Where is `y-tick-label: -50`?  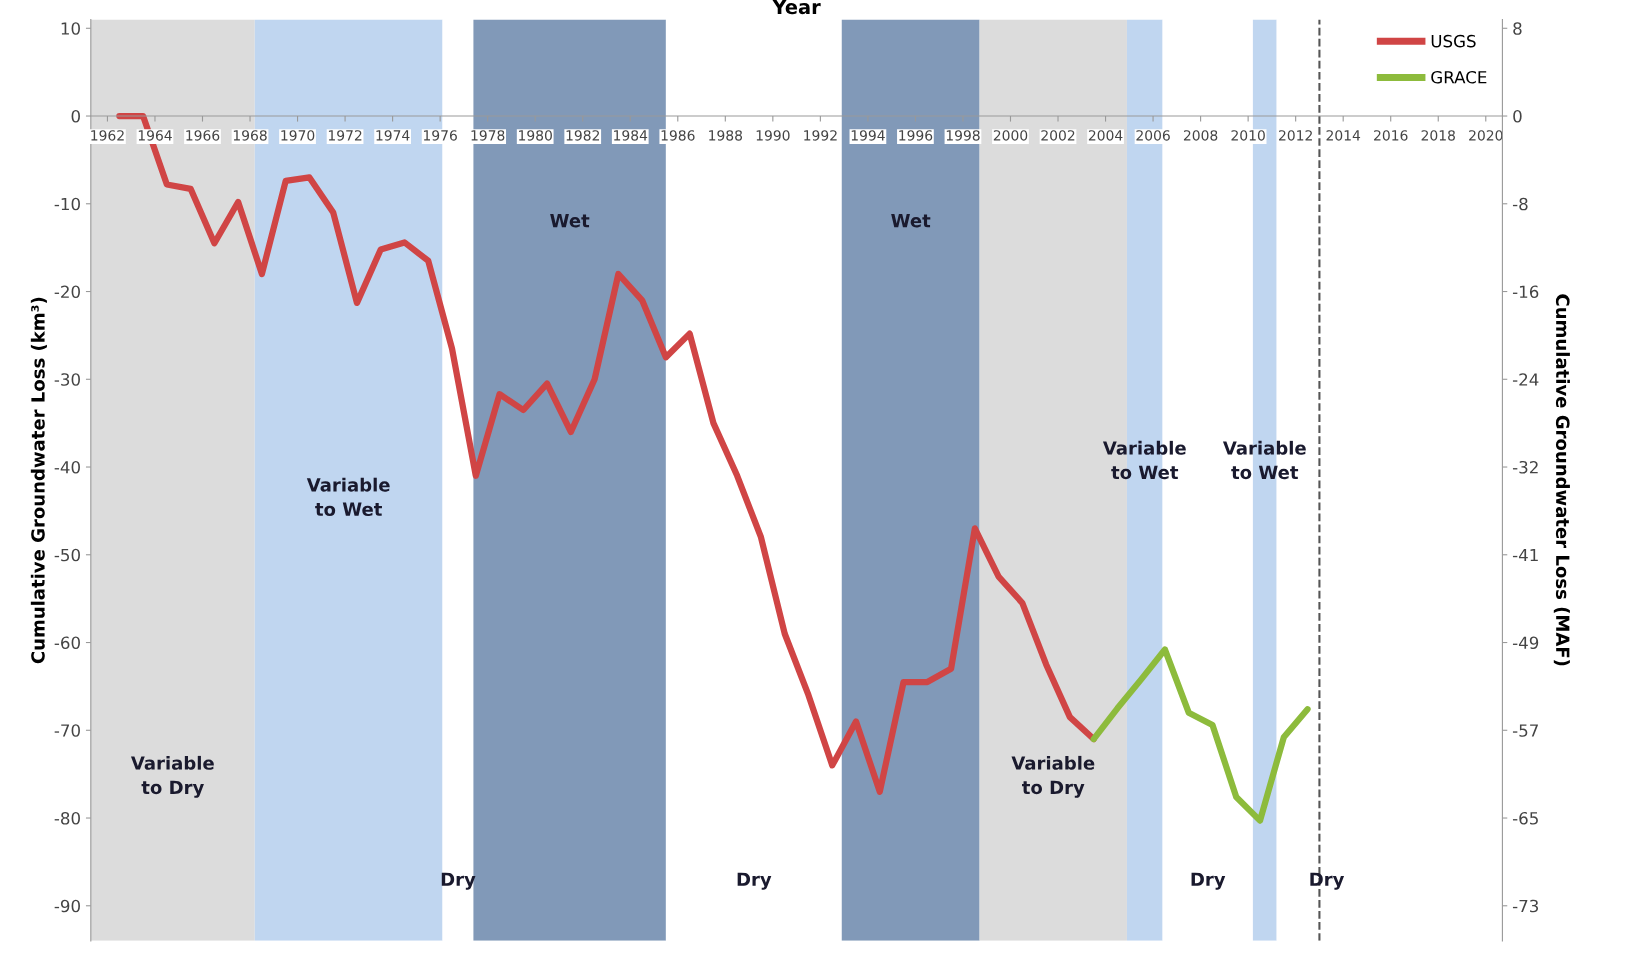
y-tick-label: -50 is located at coordinates (67, 555).